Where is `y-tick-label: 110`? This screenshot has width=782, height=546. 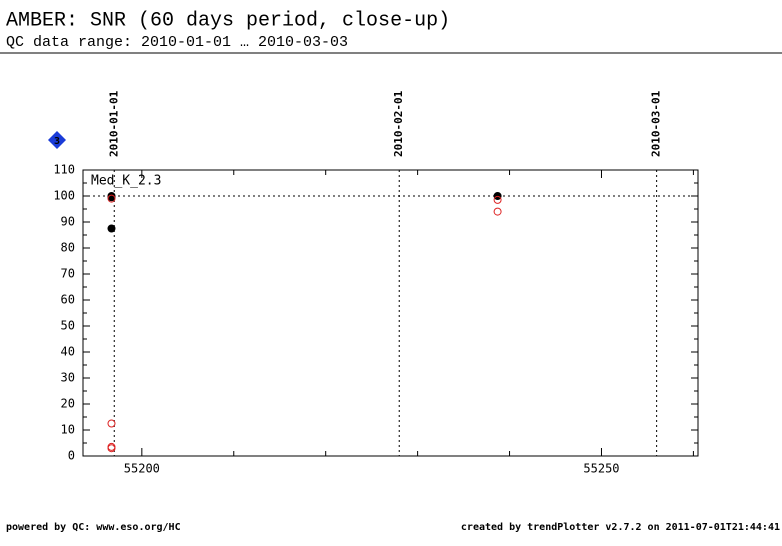
y-tick-label: 110 is located at coordinates (64, 170).